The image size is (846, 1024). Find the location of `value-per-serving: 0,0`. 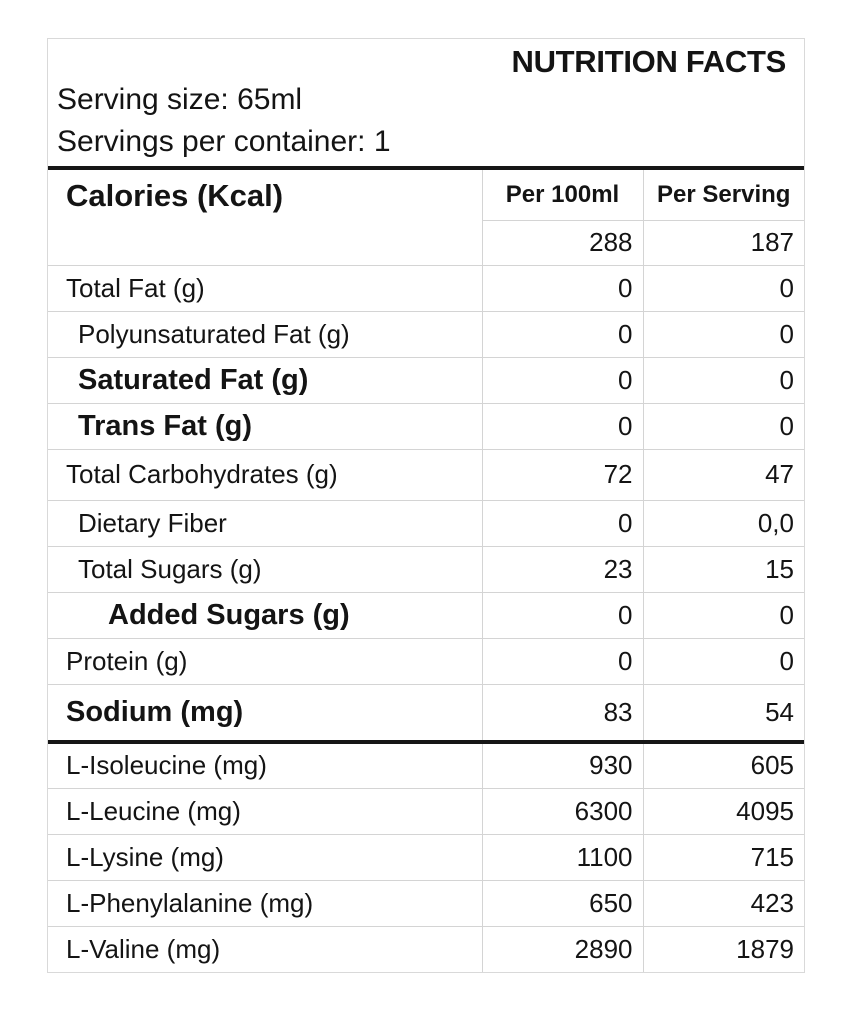

value-per-serving: 0,0 is located at coordinates (723, 523).